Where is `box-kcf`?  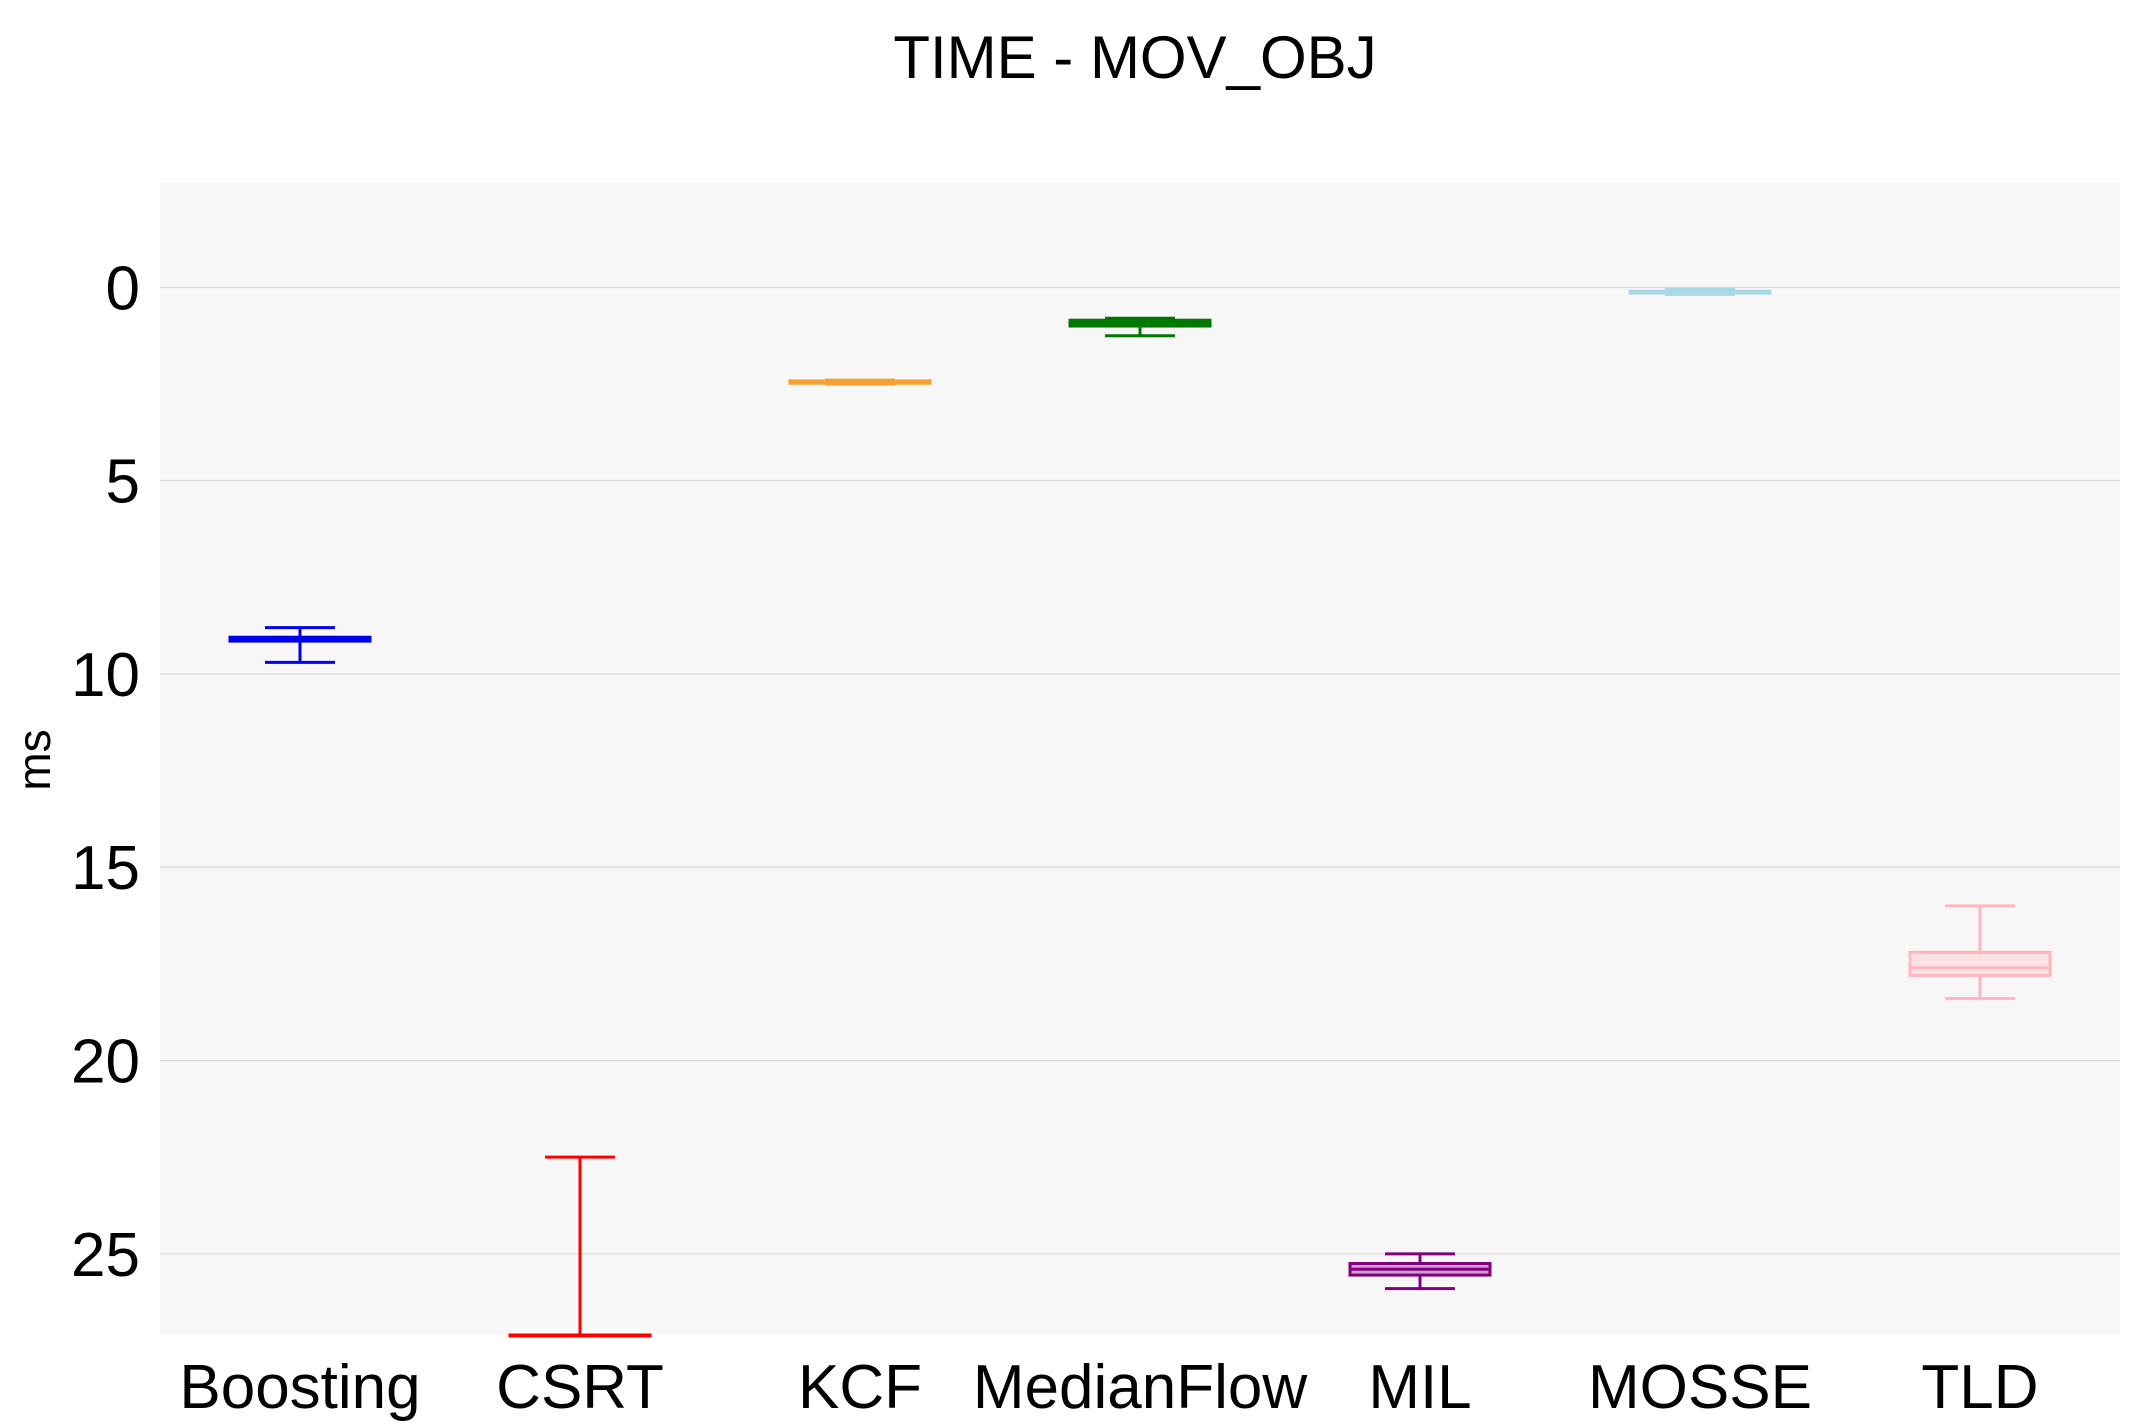 box-kcf is located at coordinates (860, 382).